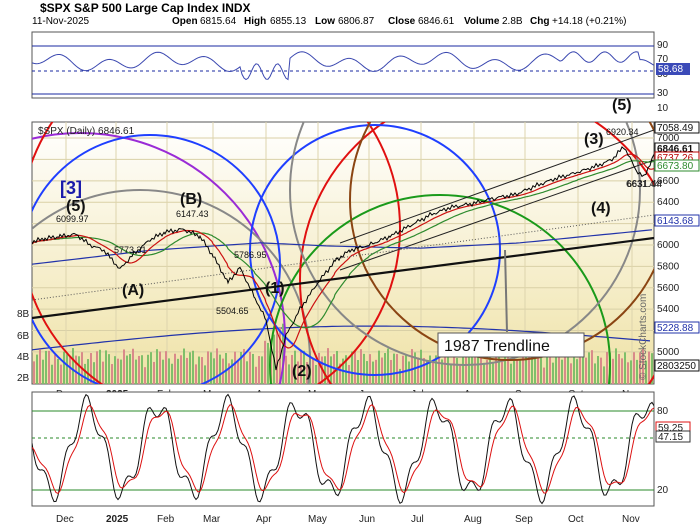  I want to click on month-label: Dec, so click(65, 519).